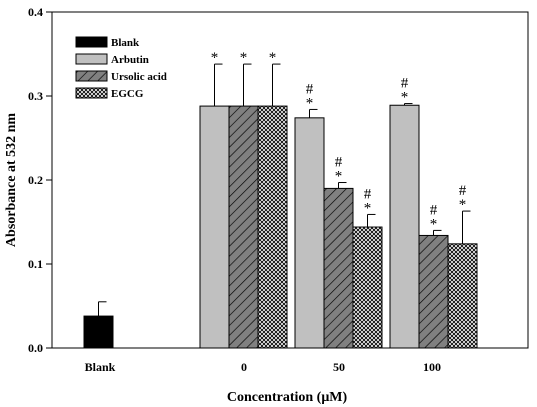 The width and height of the screenshot is (537, 407). Describe the element at coordinates (244, 367) in the screenshot. I see `x-tick-label: 0` at that location.